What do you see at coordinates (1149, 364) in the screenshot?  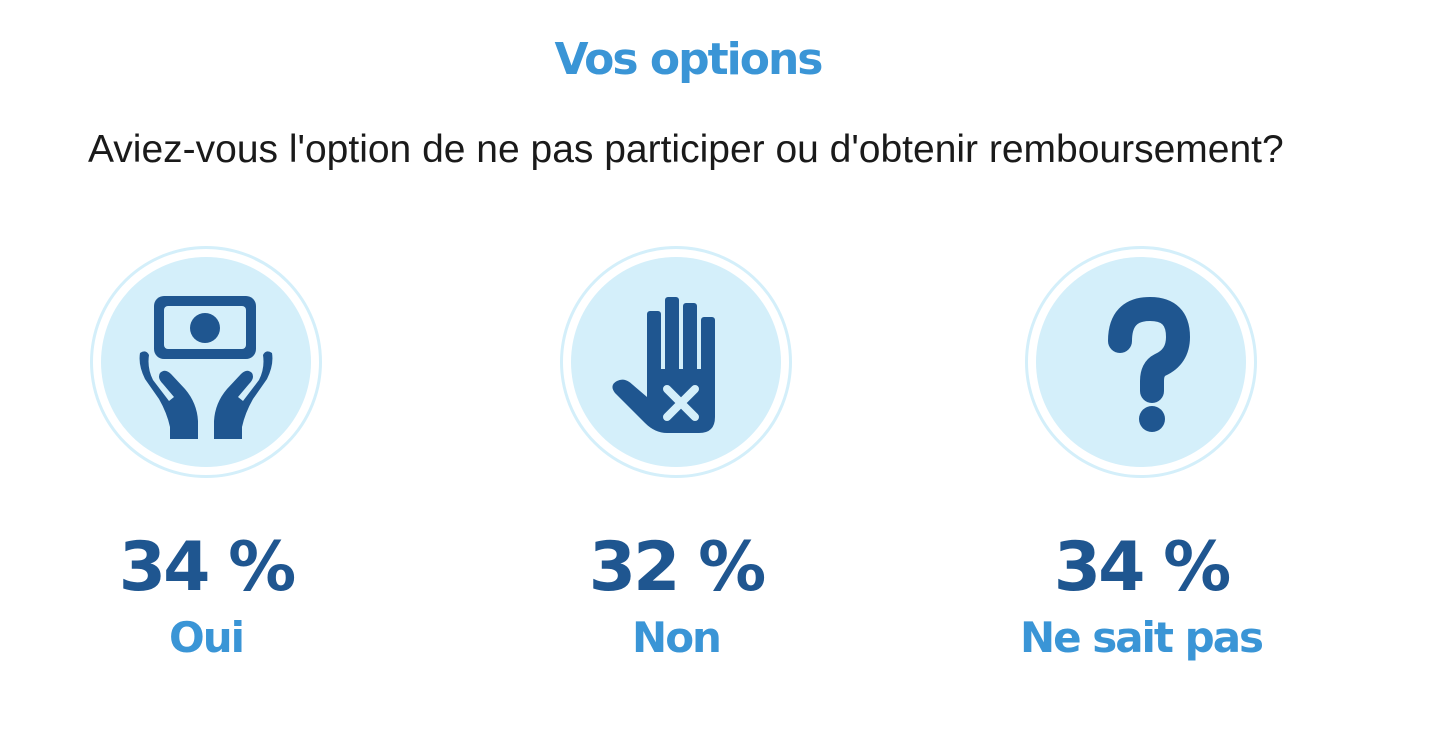 I see `question-mark-icon` at bounding box center [1149, 364].